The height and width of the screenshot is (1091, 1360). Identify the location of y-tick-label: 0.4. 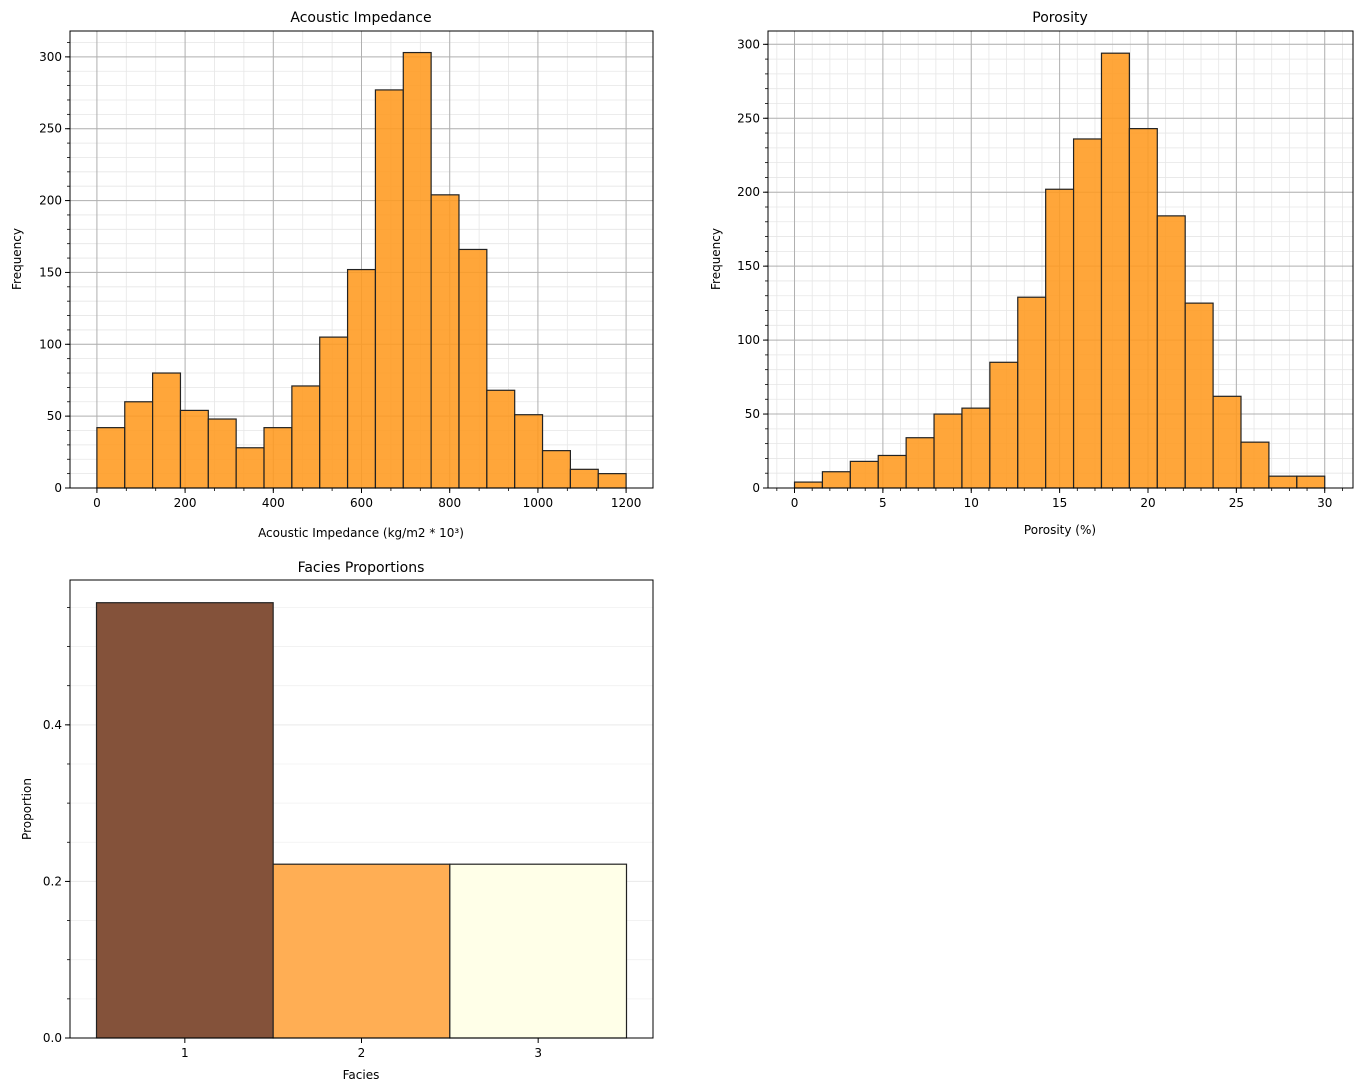
(52, 725).